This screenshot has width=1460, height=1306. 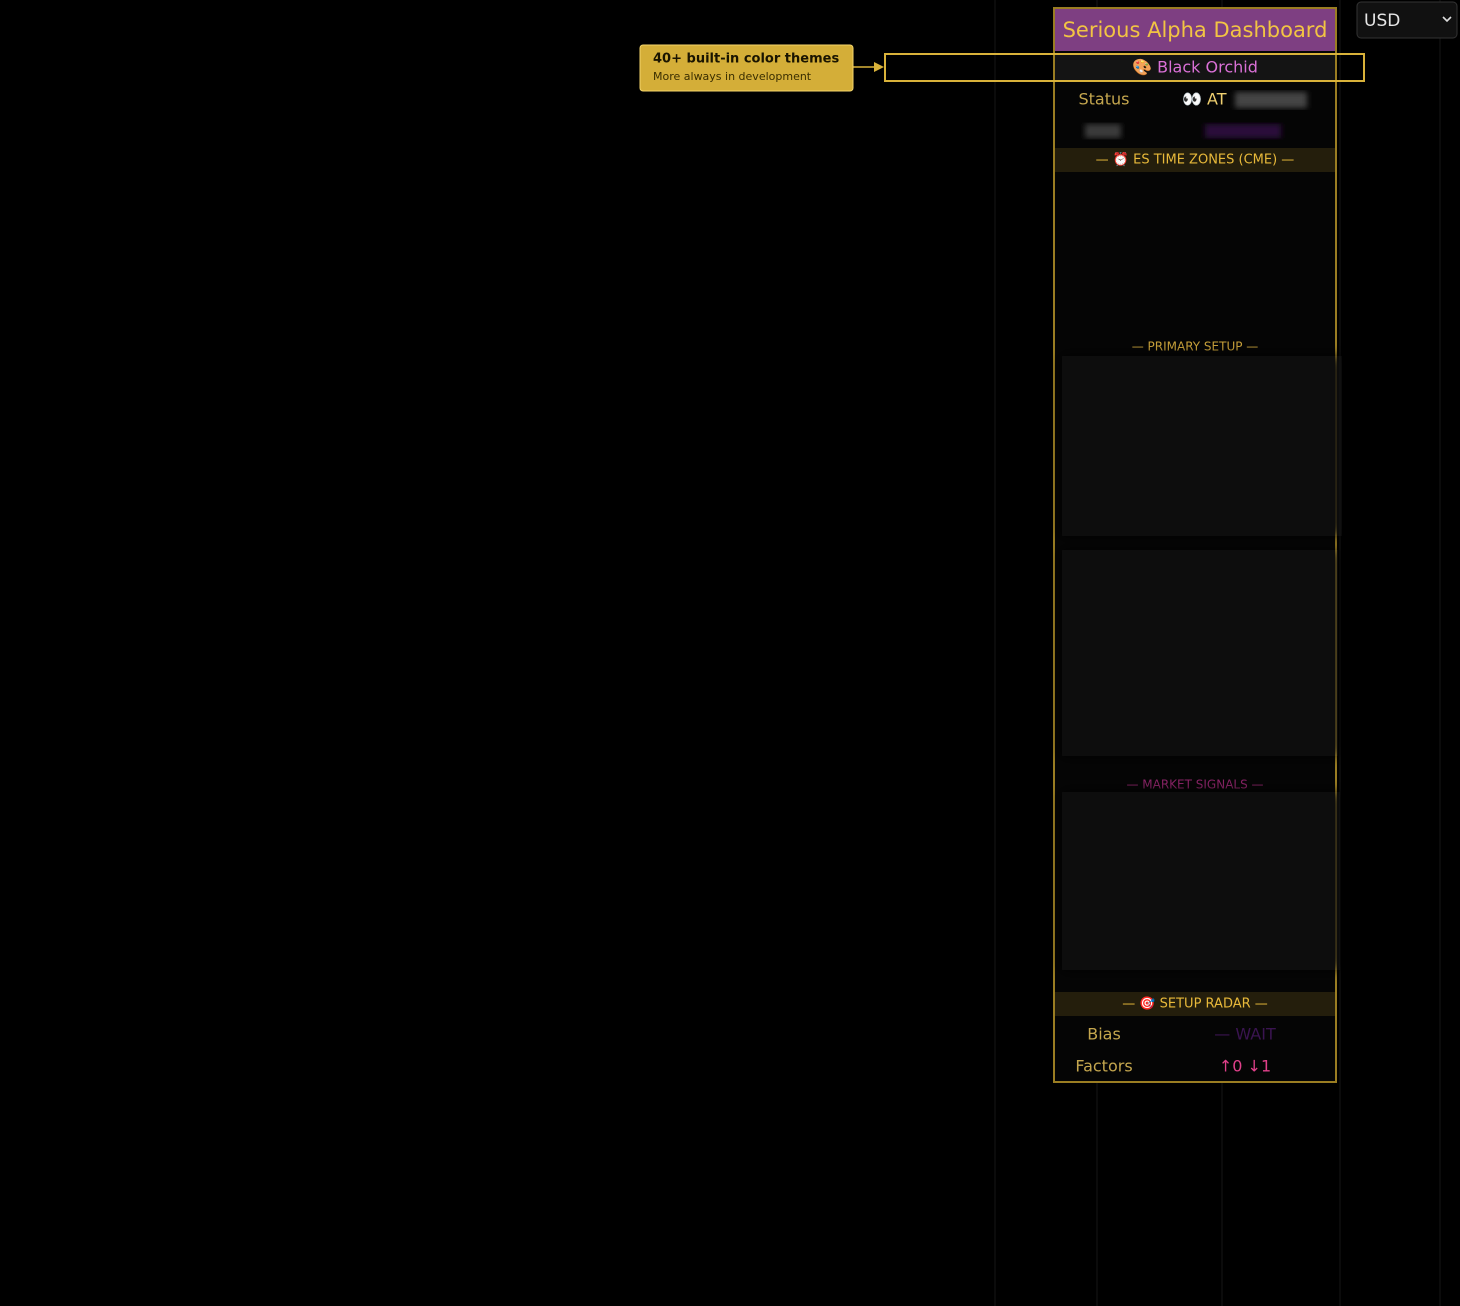 What do you see at coordinates (1104, 99) in the screenshot?
I see `status-label: Status` at bounding box center [1104, 99].